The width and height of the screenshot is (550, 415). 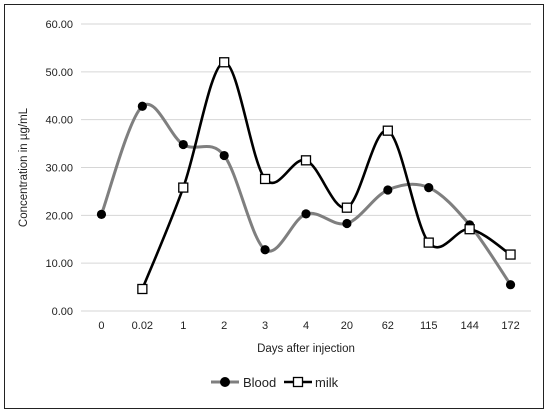 What do you see at coordinates (224, 326) in the screenshot?
I see `x-tick-label: 2` at bounding box center [224, 326].